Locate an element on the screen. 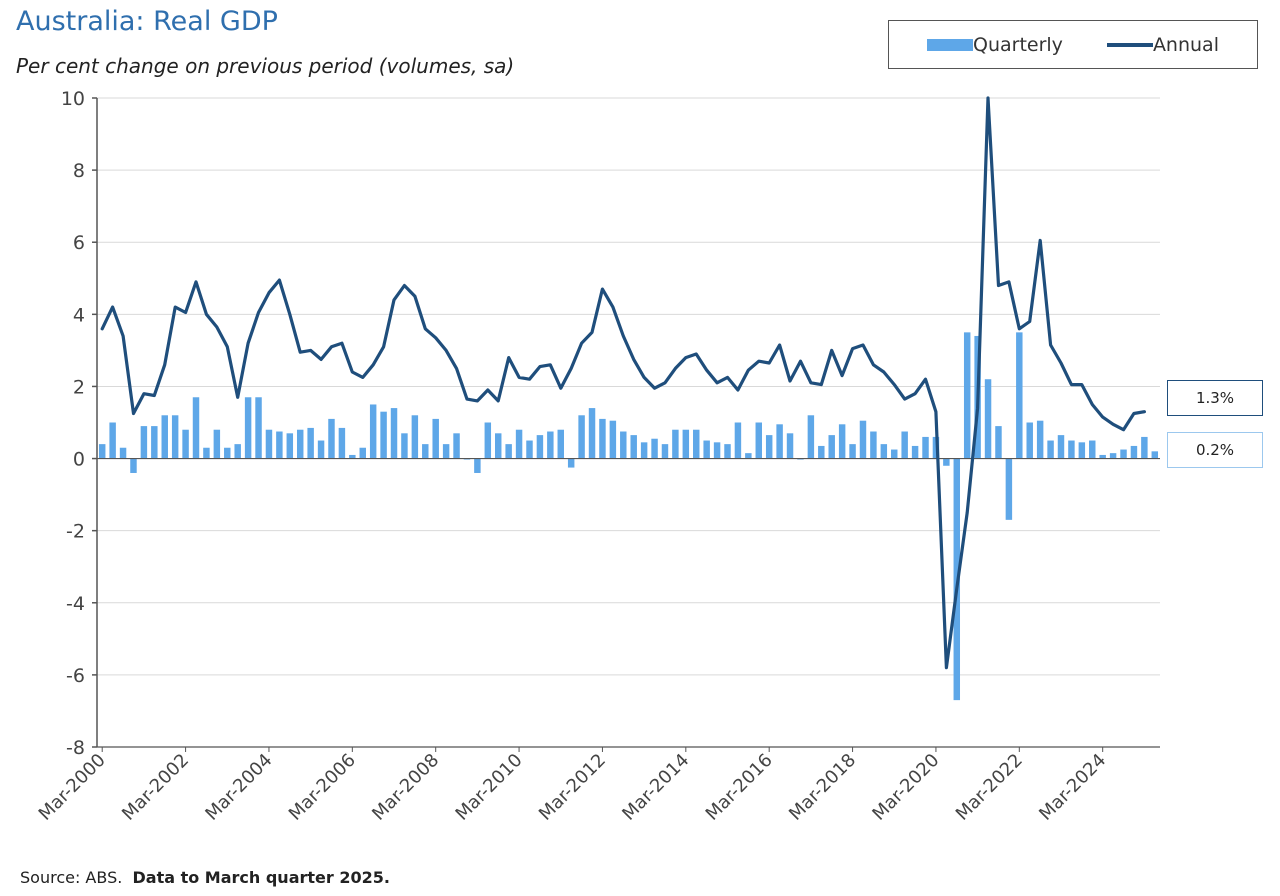 Image resolution: width=1280 pixels, height=896 pixels. x-tick-label: Mar-2024 is located at coordinates (1072, 787).